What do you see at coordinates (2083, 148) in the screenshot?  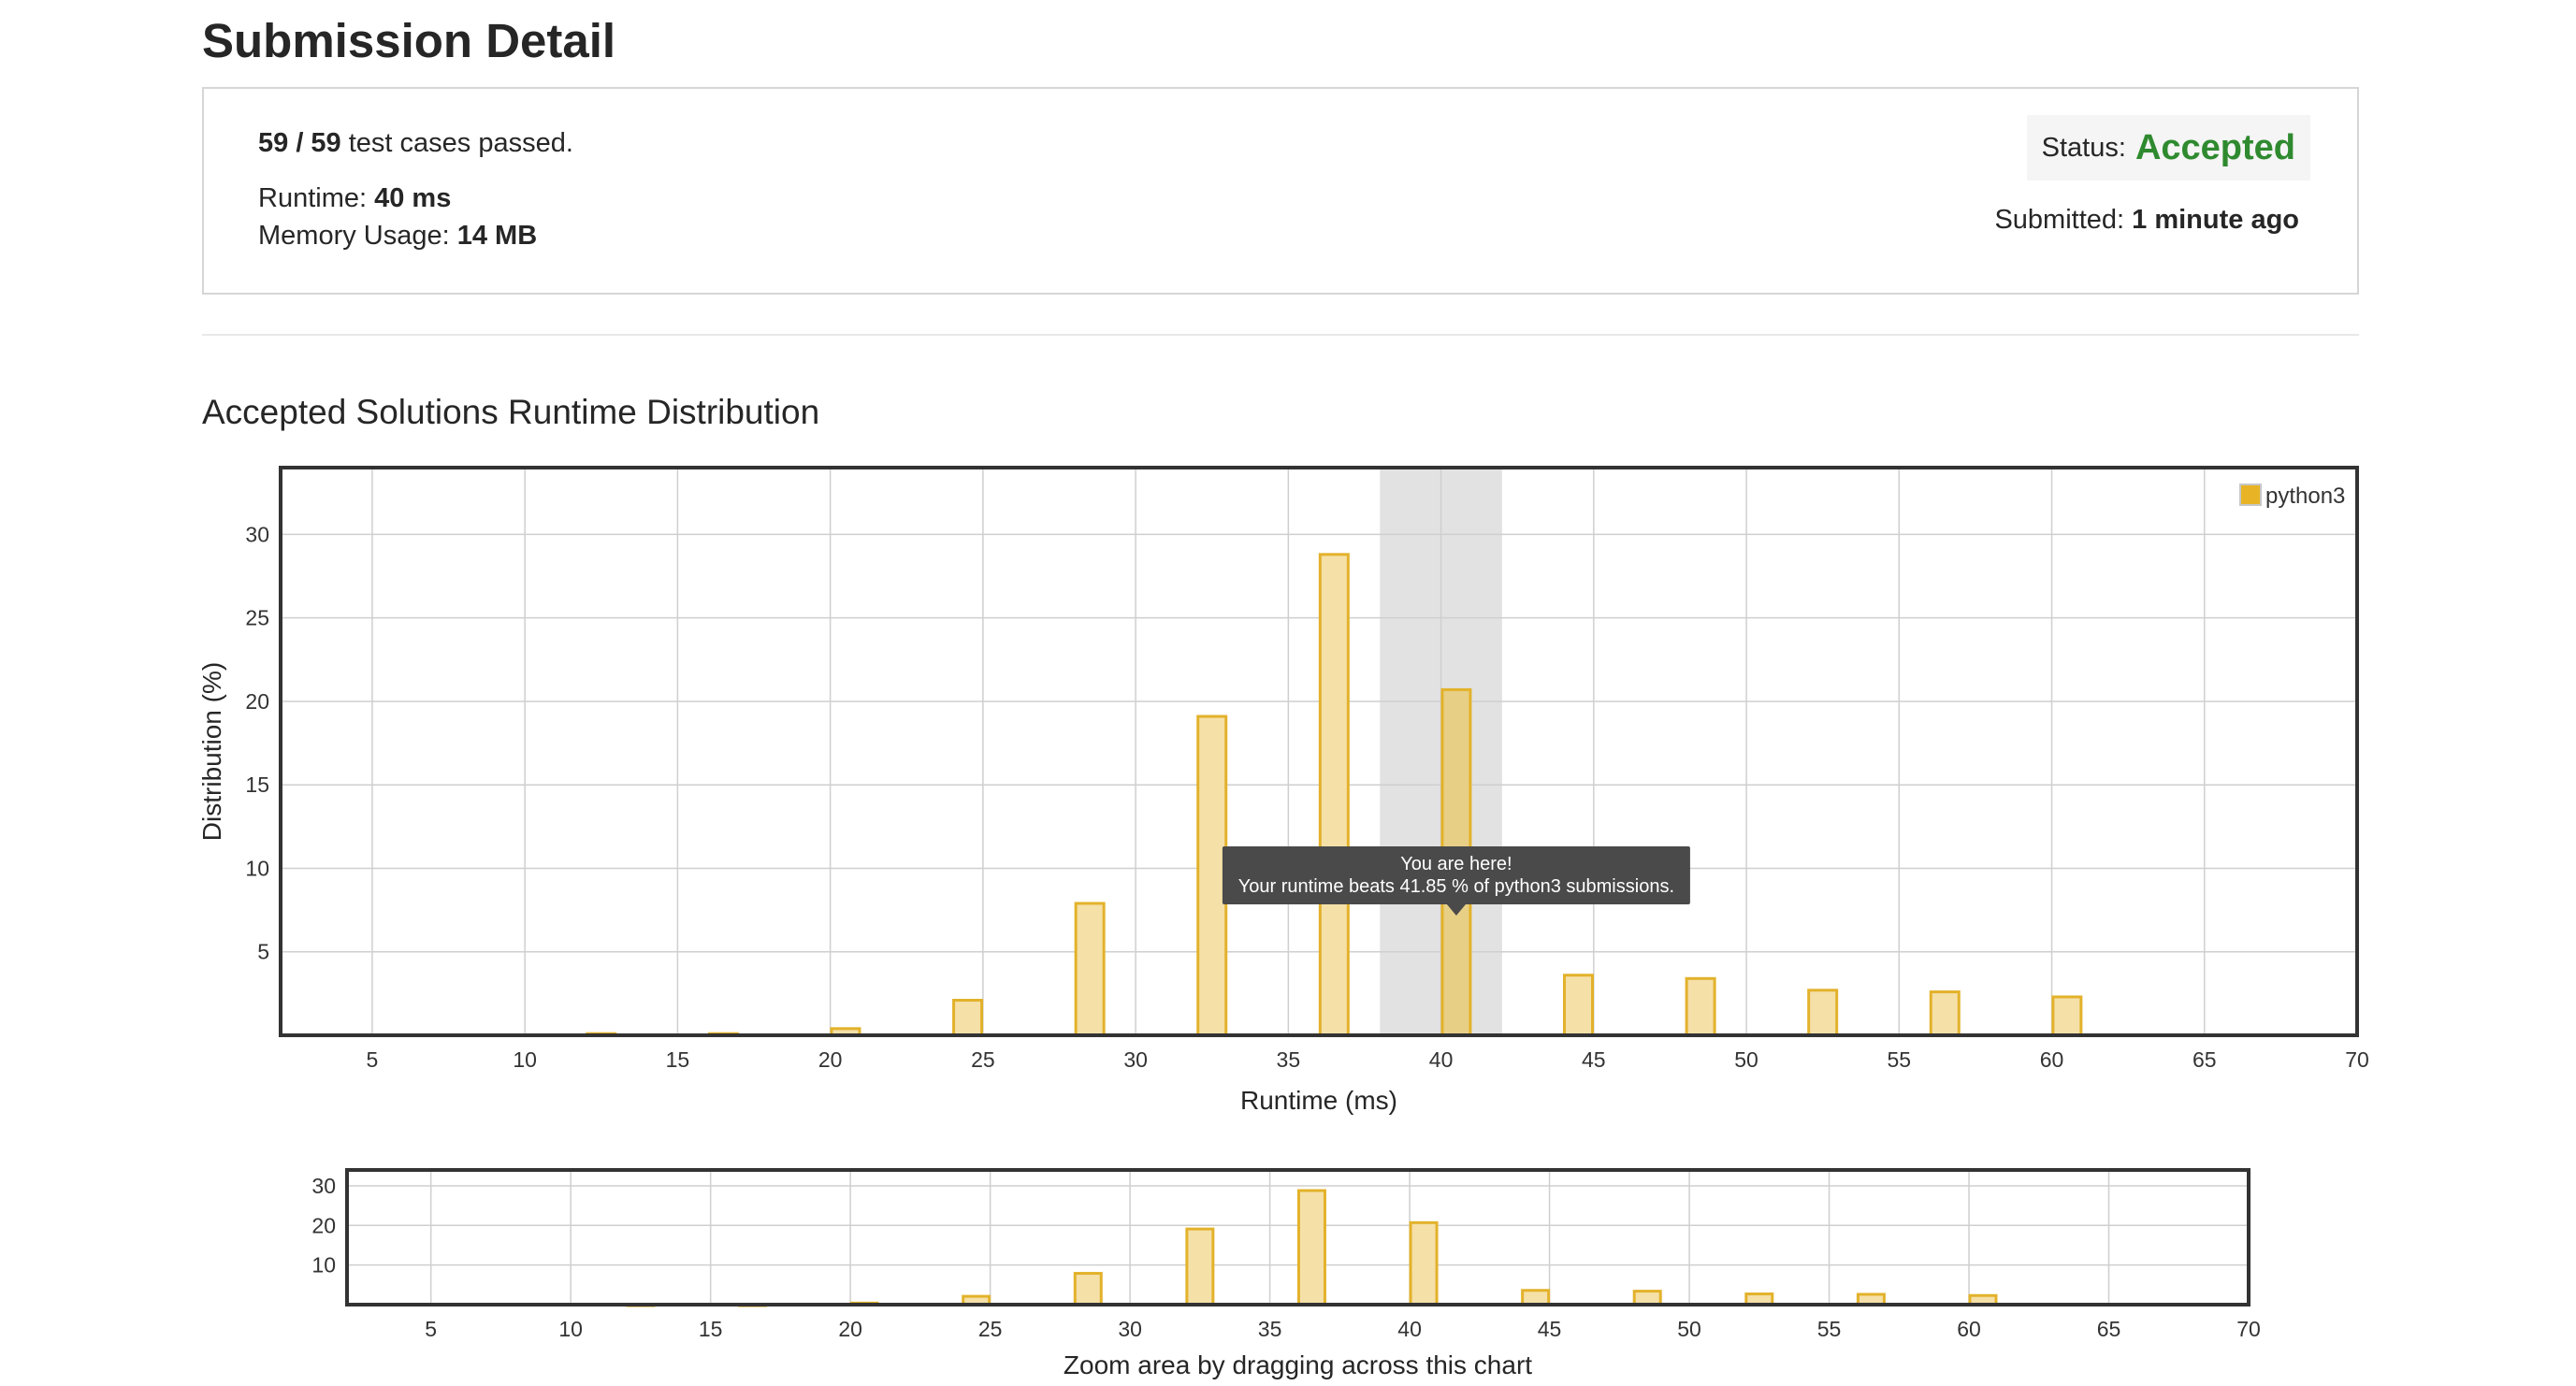 I see `status-label: Status:` at bounding box center [2083, 148].